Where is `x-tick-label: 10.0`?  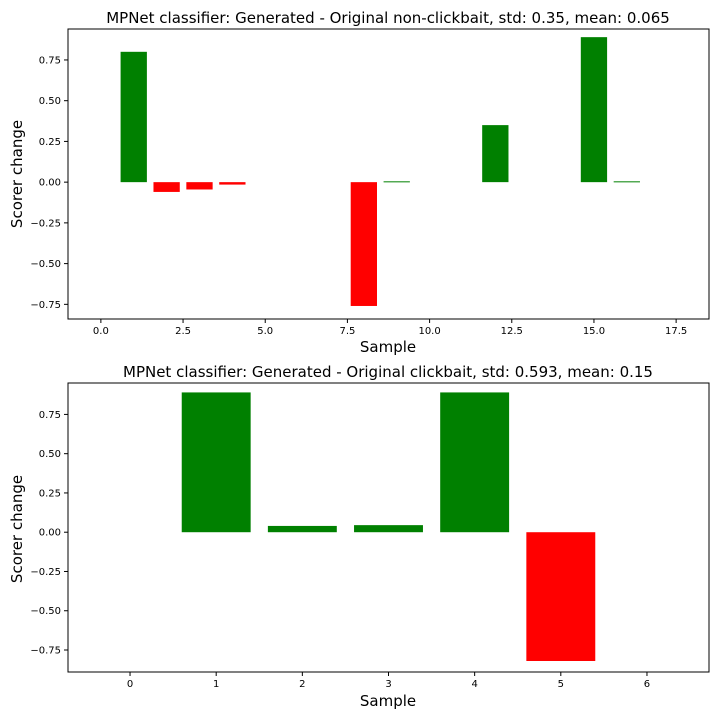 x-tick-label: 10.0 is located at coordinates (429, 331).